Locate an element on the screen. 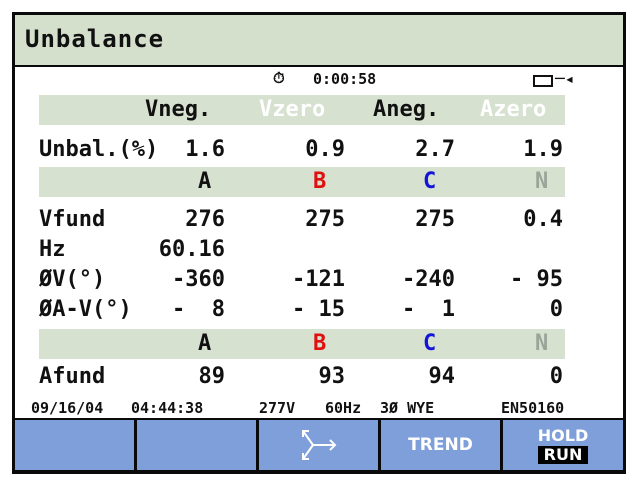 The image size is (640, 488). vfund-b-value: 275 is located at coordinates (325, 219).